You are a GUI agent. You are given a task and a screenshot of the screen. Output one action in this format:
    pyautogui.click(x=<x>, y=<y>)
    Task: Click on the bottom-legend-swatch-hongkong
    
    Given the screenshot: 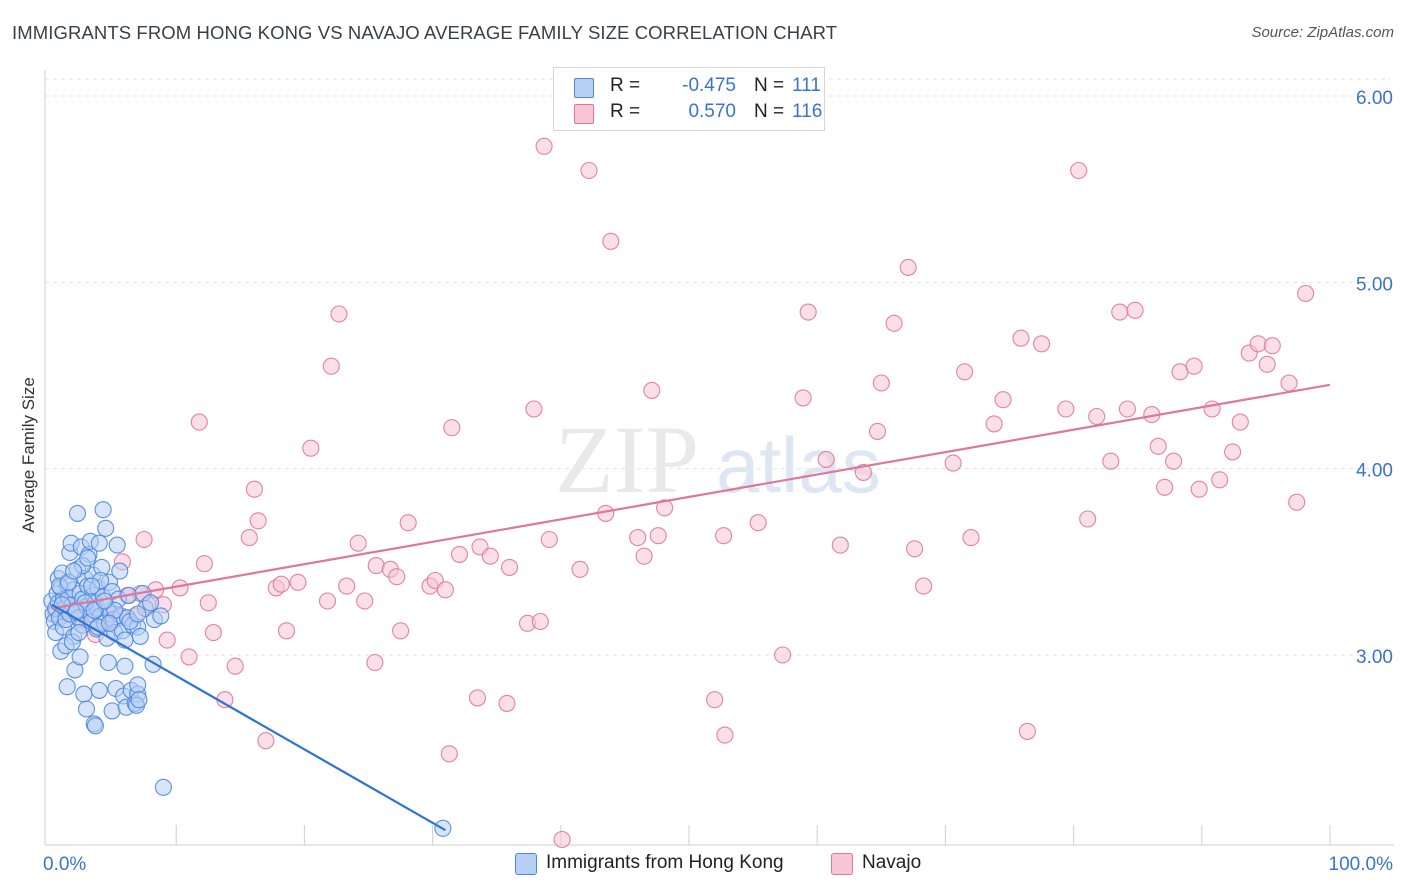 What is the action you would take?
    pyautogui.click(x=526, y=864)
    